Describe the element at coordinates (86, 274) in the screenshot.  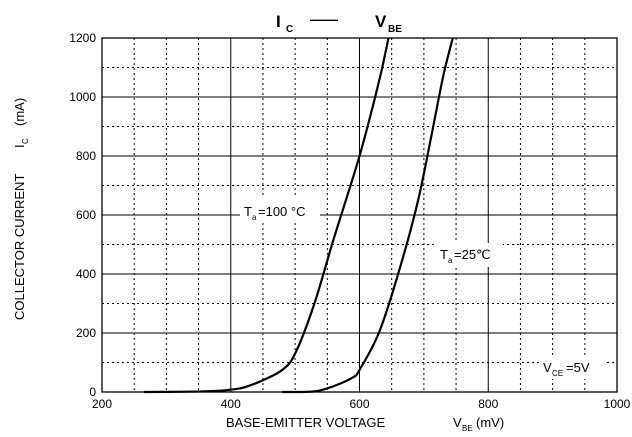
I see `y-tick-label: 400` at that location.